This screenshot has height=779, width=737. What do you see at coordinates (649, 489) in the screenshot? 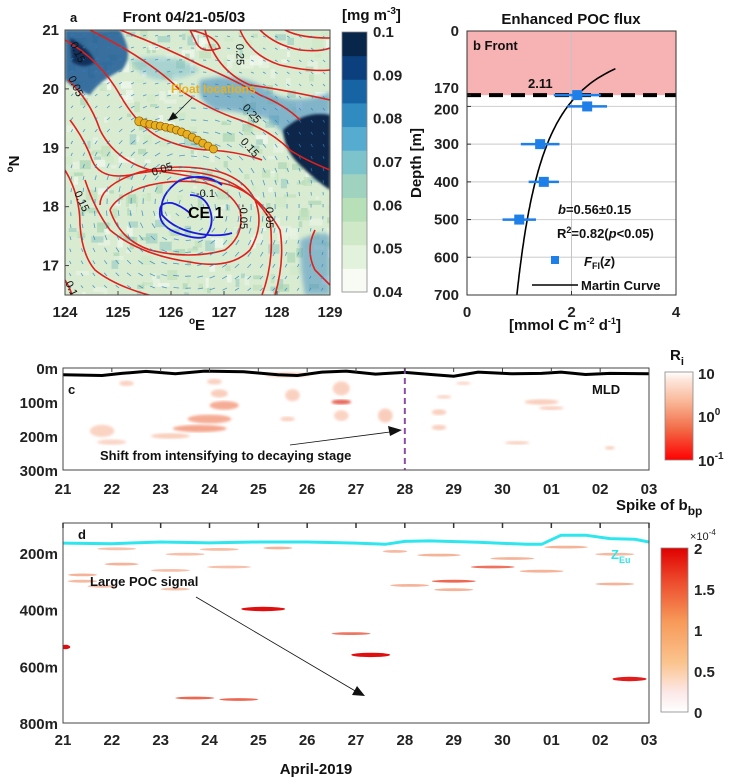
I see `x-tick-label: 03` at bounding box center [649, 489].